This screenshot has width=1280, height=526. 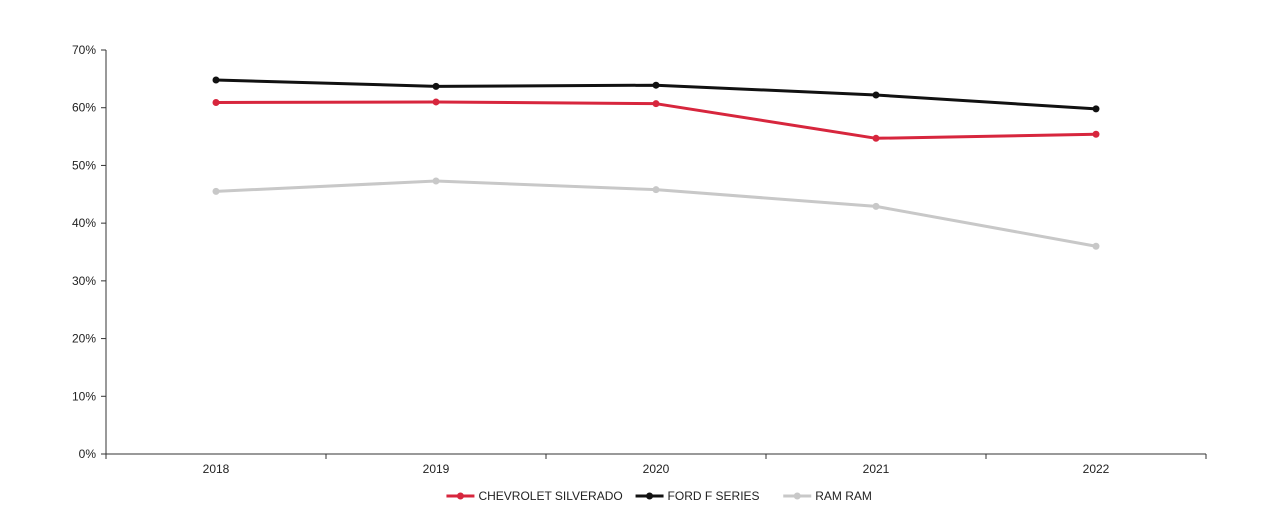 What do you see at coordinates (88, 454) in the screenshot?
I see `y-tick-label: 0%` at bounding box center [88, 454].